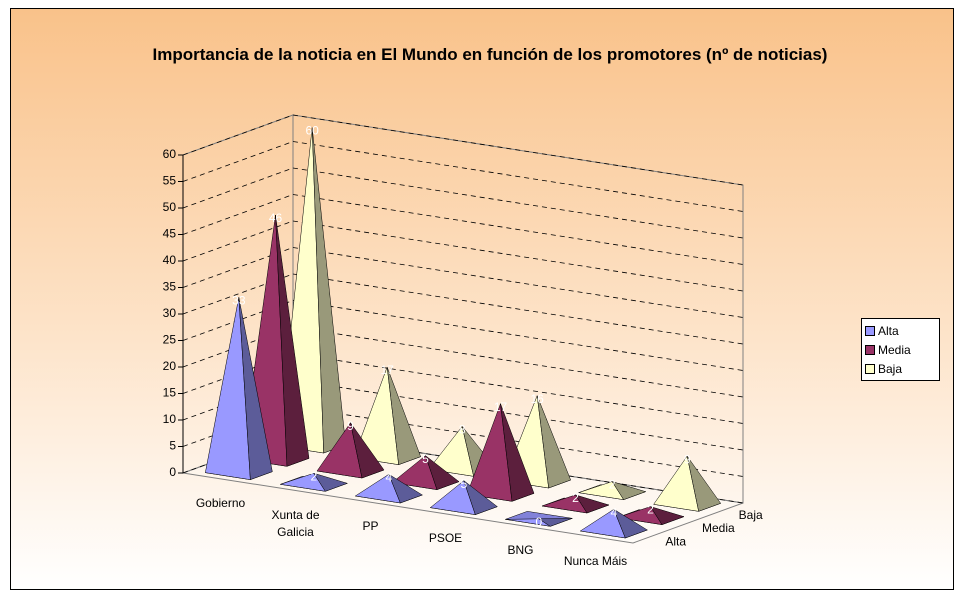  Describe the element at coordinates (276, 218) in the screenshot. I see `value-label: 46` at that location.